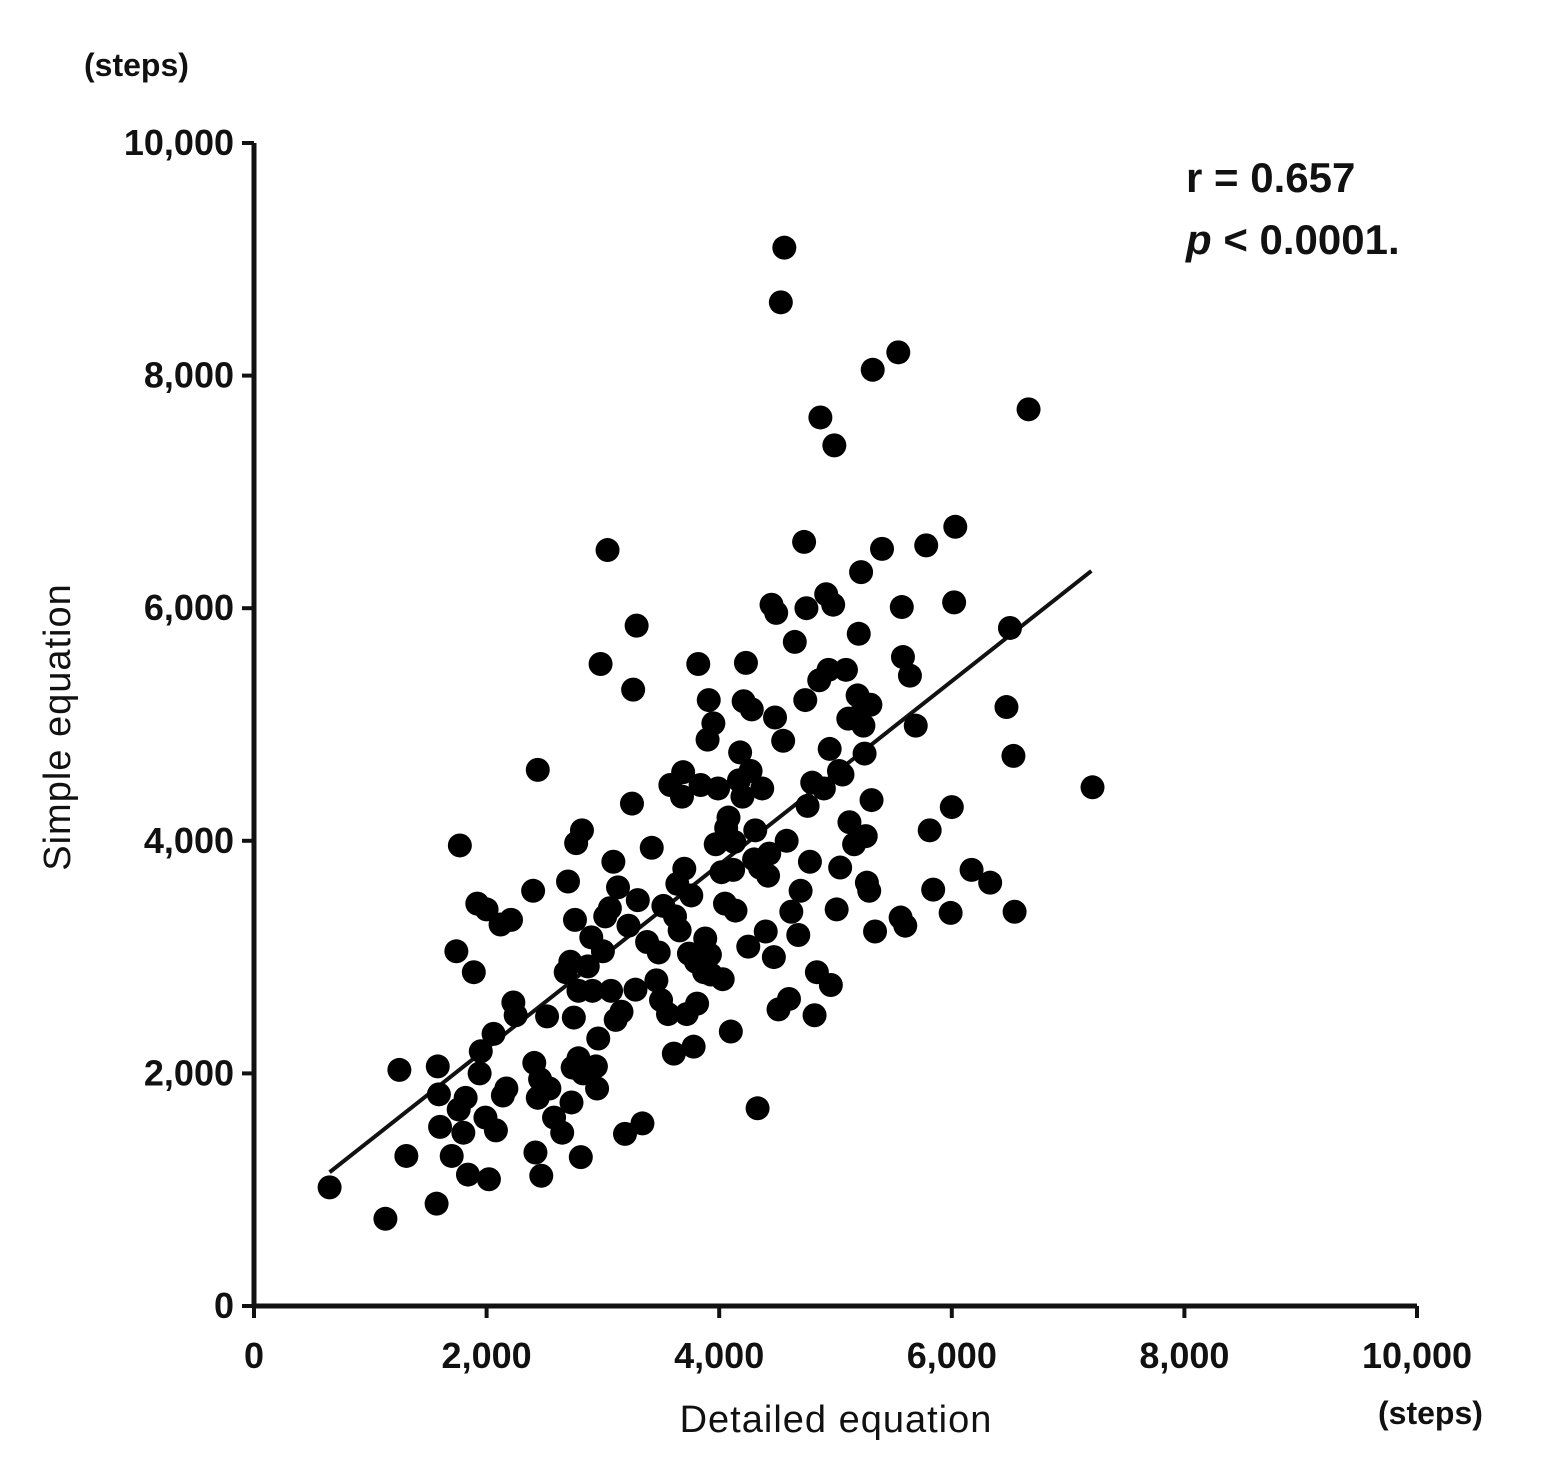  I want to click on x-tick-label: 4,000, so click(719, 1355).